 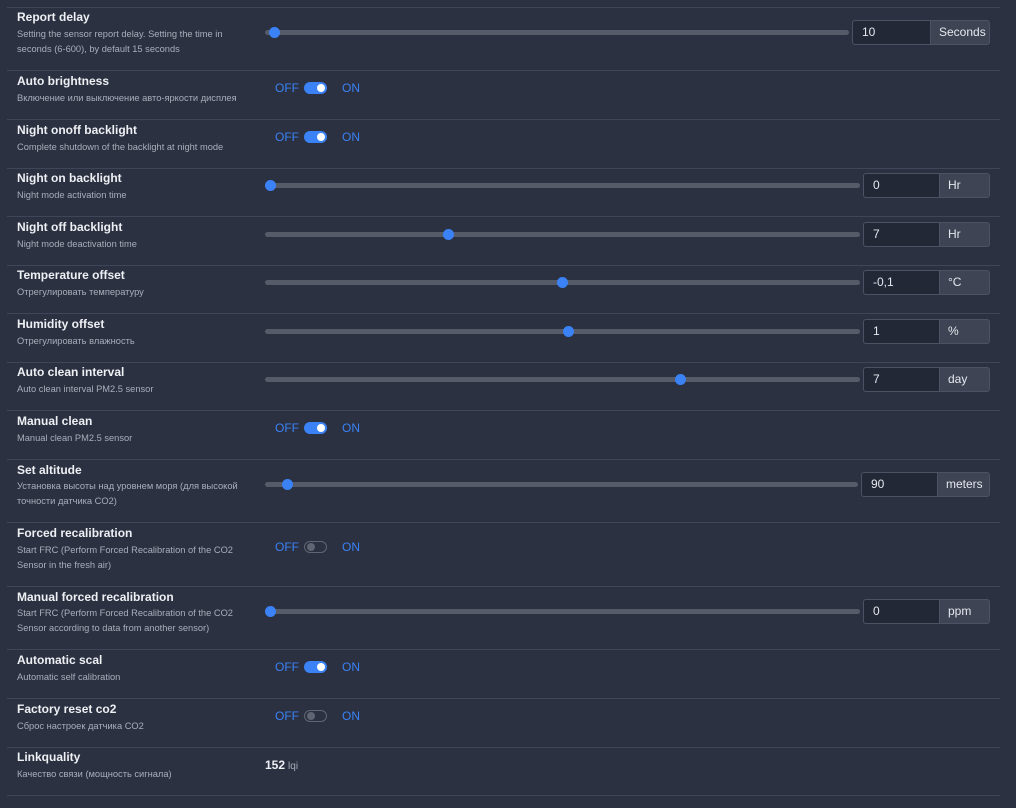 What do you see at coordinates (95, 597) in the screenshot?
I see `setting-title: Manual forced recalibration` at bounding box center [95, 597].